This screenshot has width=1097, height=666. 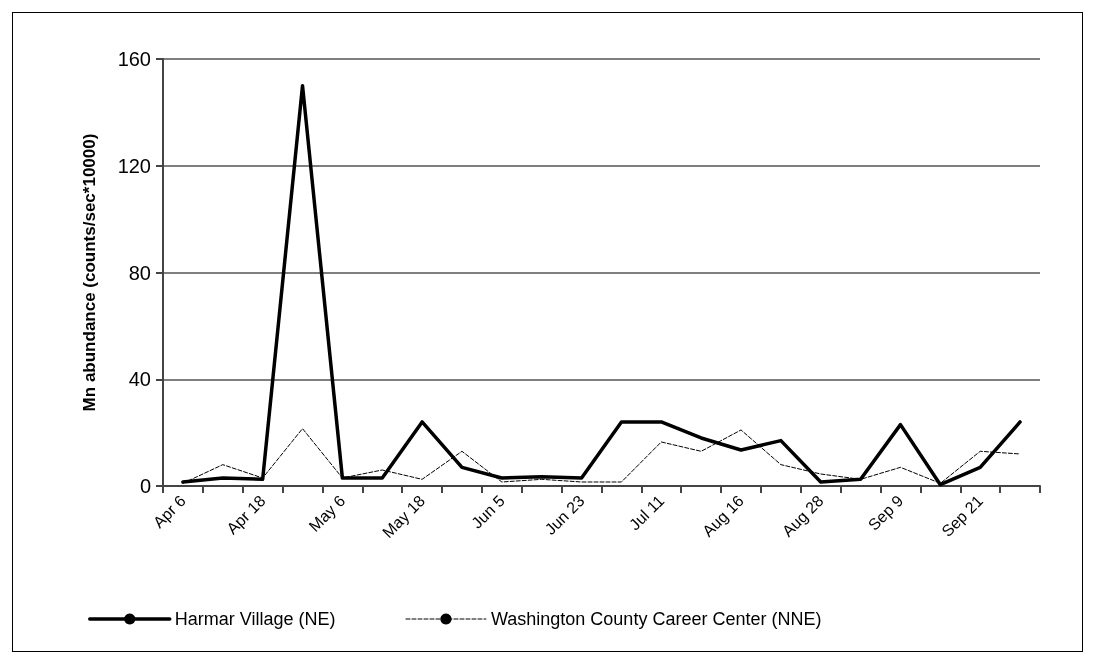 I want to click on x-tick-label: May 6, so click(x=327, y=513).